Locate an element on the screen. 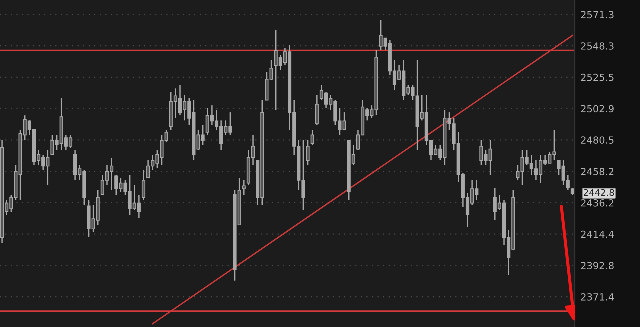 Image resolution: width=640 pixels, height=327 pixels. text: 2442.8 is located at coordinates (599, 192).